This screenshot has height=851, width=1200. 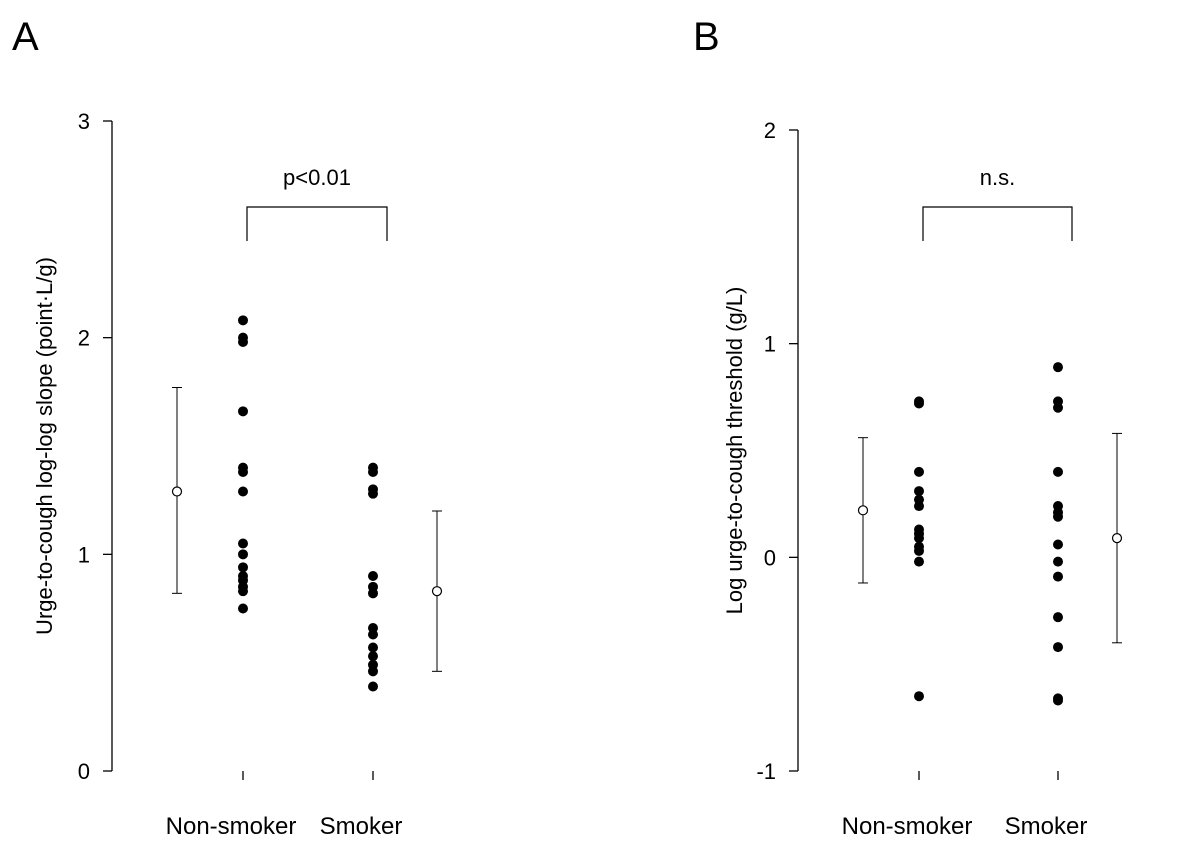 I want to click on panel-letter: A, so click(x=25, y=37).